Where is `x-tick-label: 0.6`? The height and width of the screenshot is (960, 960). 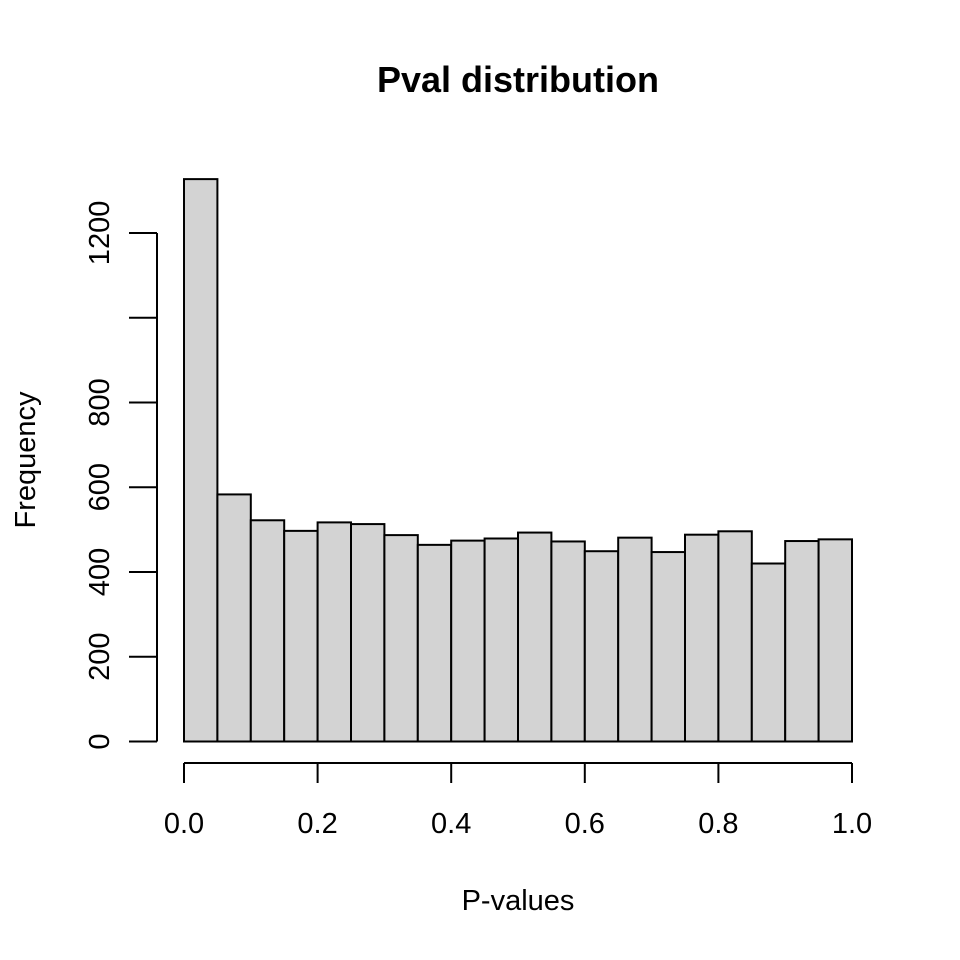
x-tick-label: 0.6 is located at coordinates (585, 824).